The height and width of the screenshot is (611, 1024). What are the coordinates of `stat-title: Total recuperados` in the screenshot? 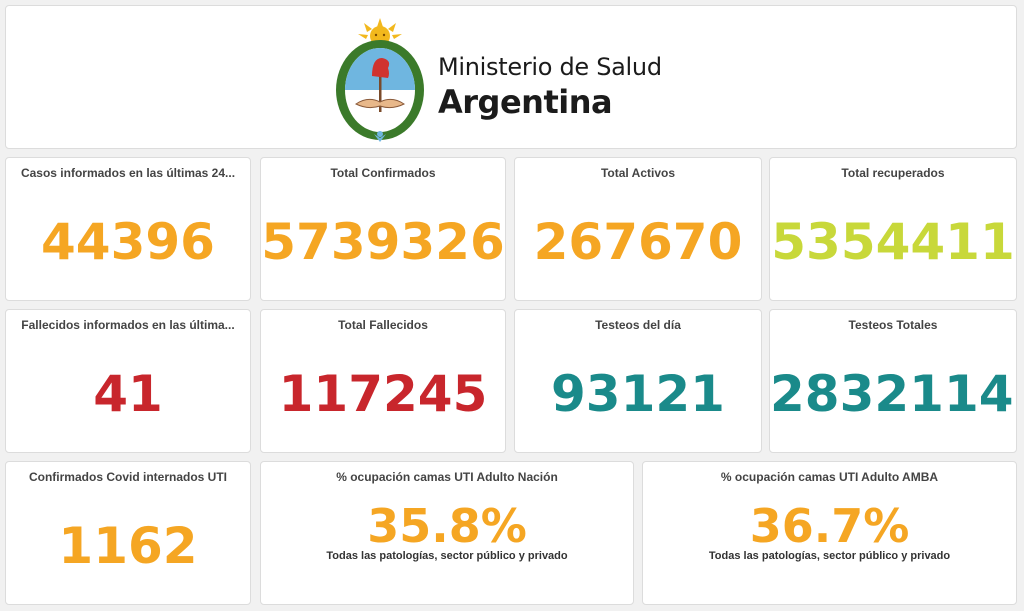 It's located at (893, 173).